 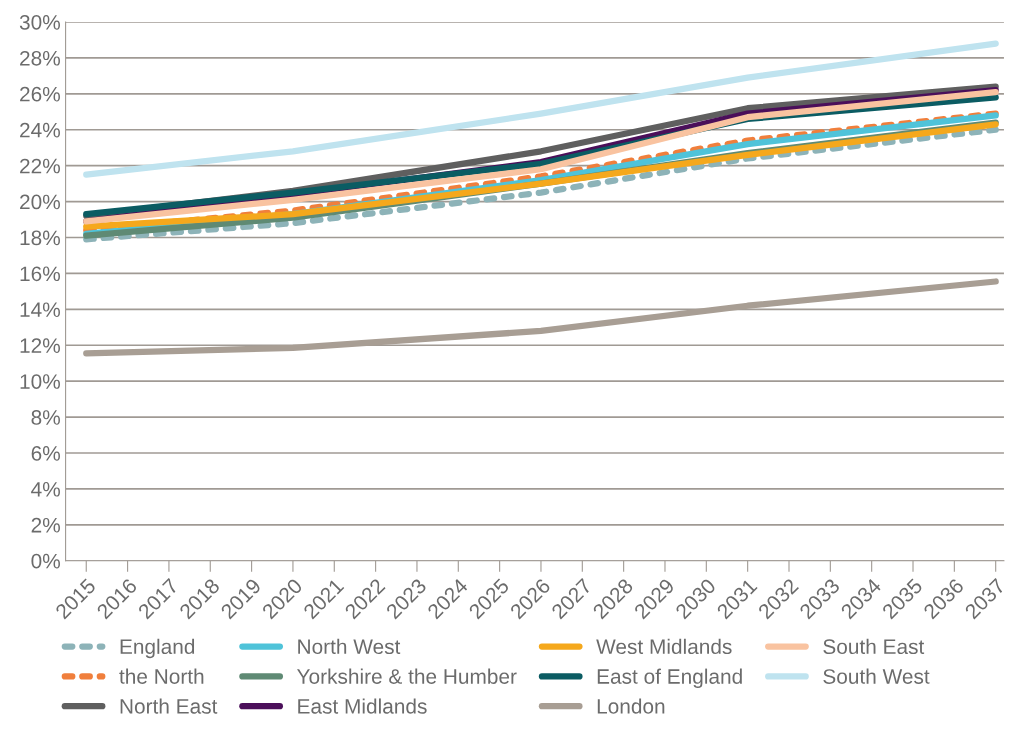 I want to click on y-tick-label: 6%, so click(x=45, y=453).